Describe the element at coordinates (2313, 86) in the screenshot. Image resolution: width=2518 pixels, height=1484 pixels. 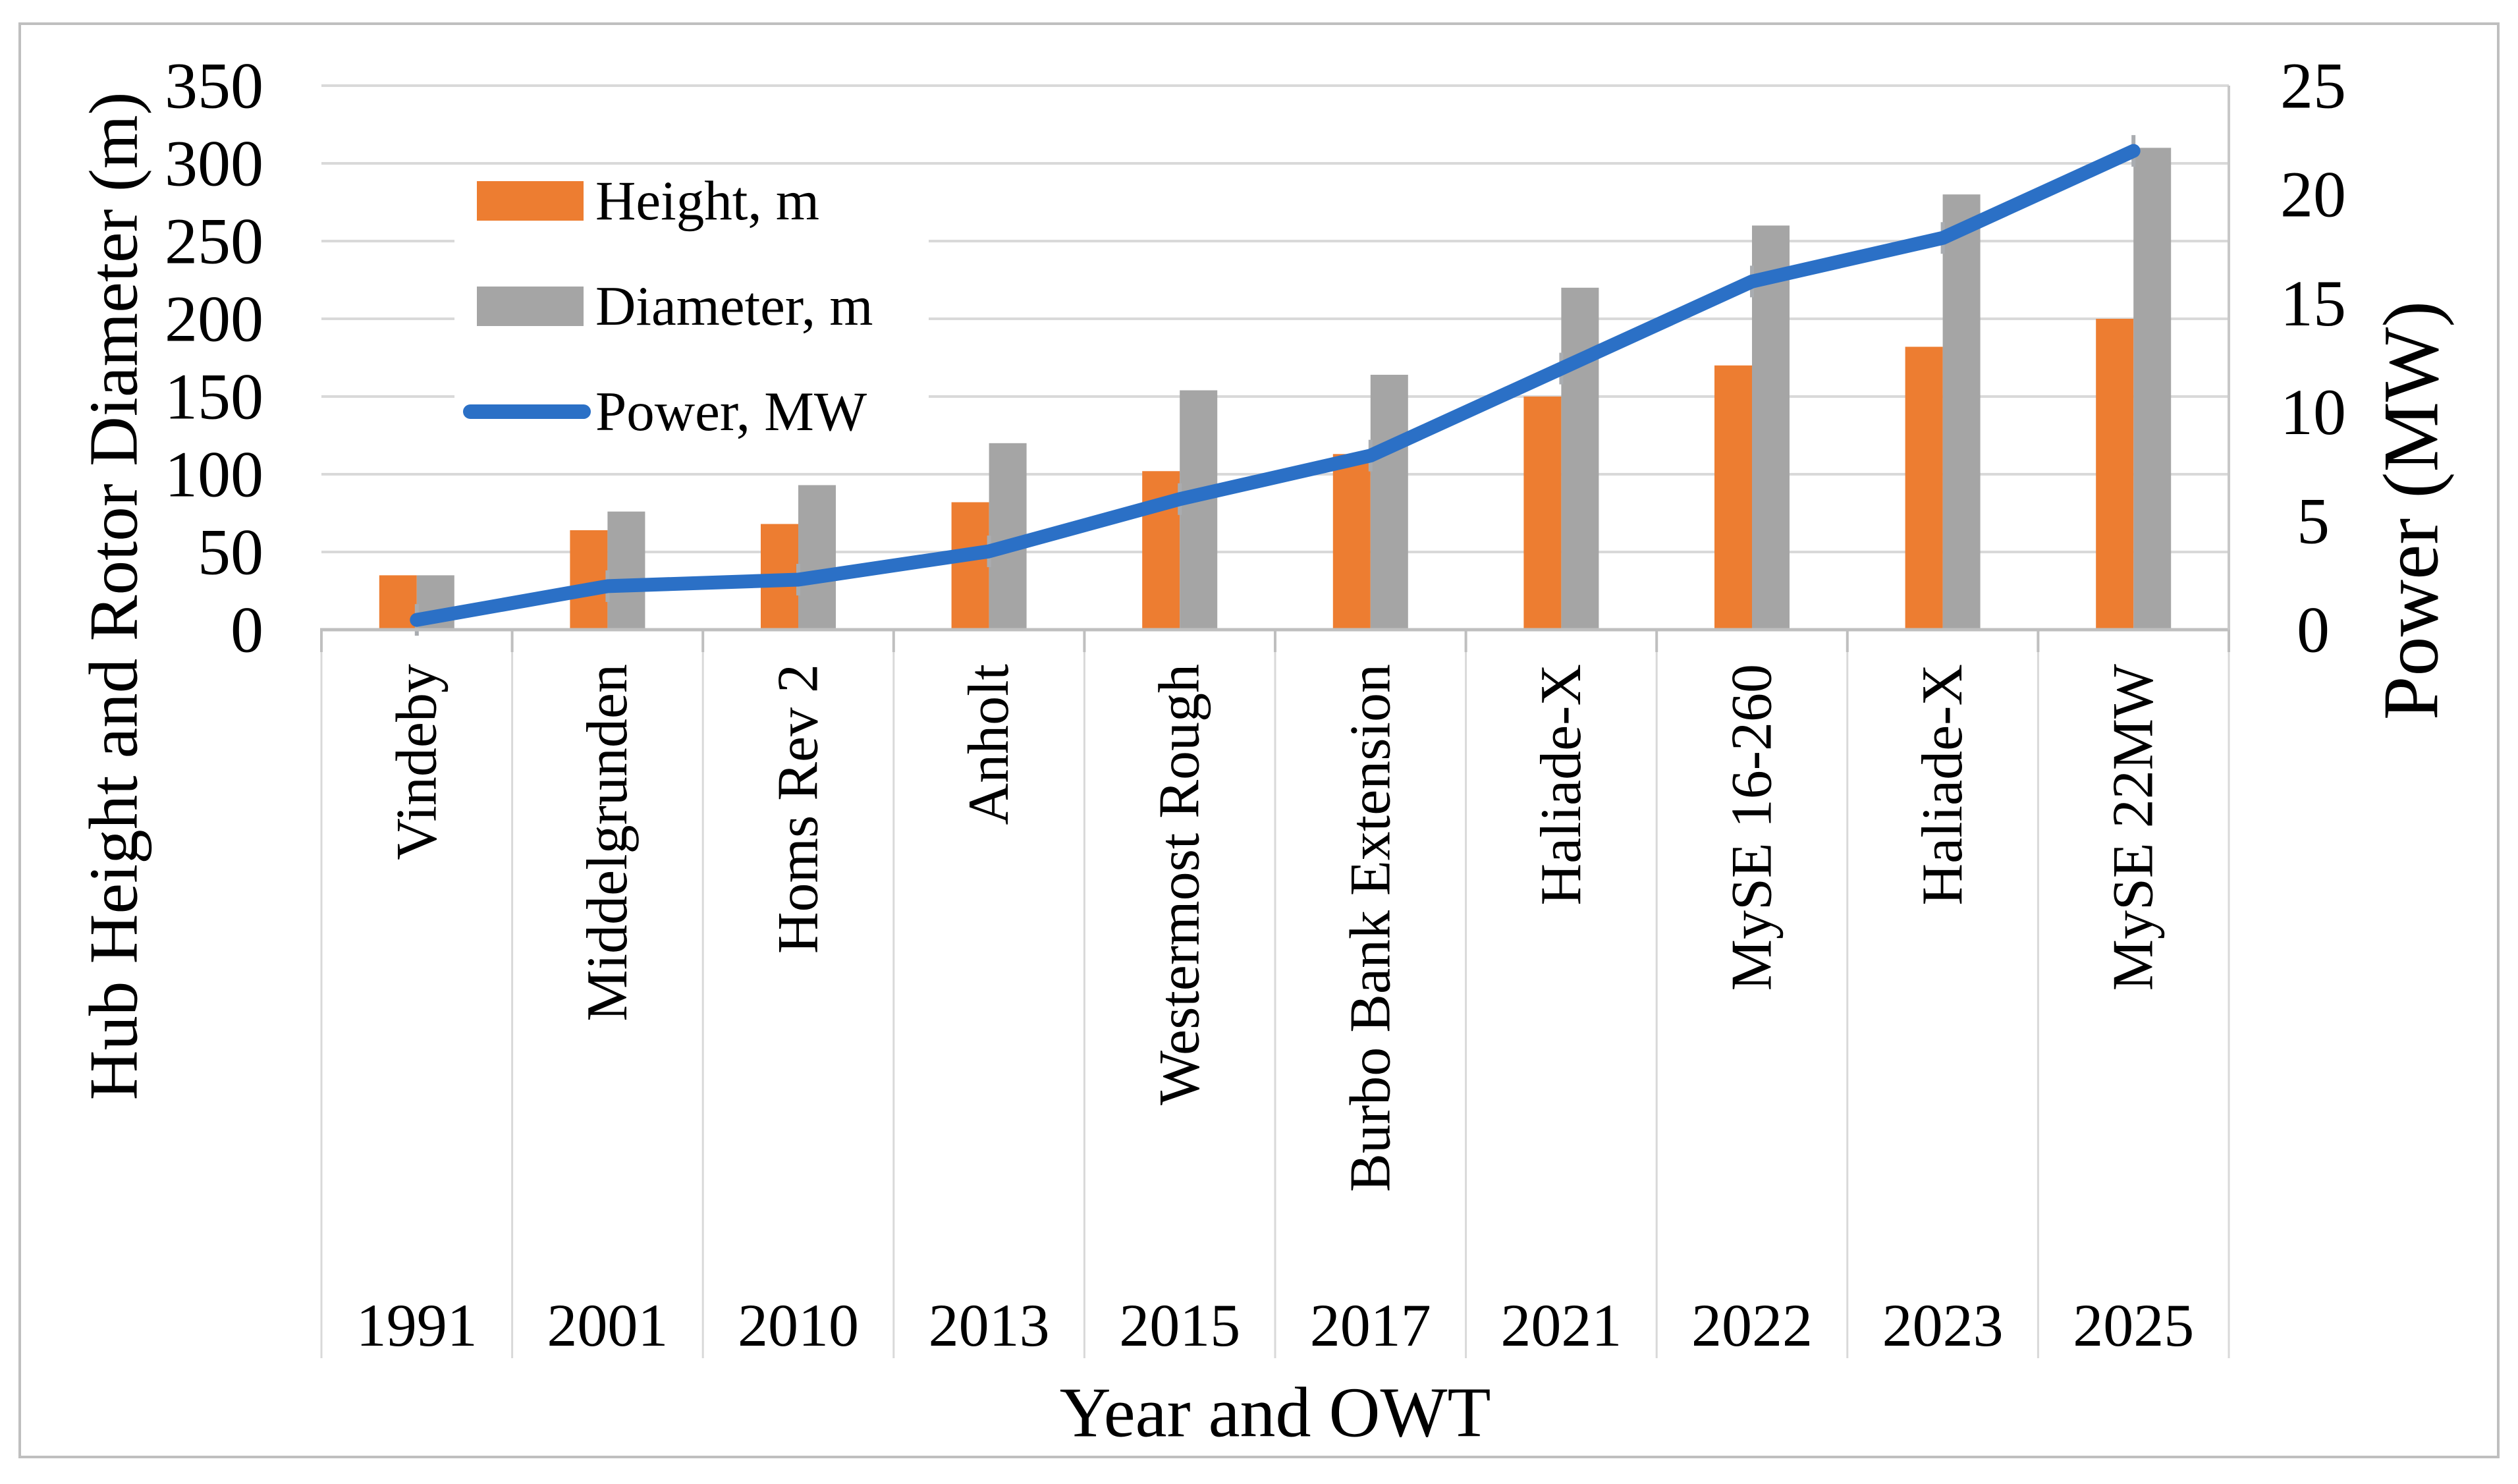
I see `right-axis-tick-label-25: 25` at that location.